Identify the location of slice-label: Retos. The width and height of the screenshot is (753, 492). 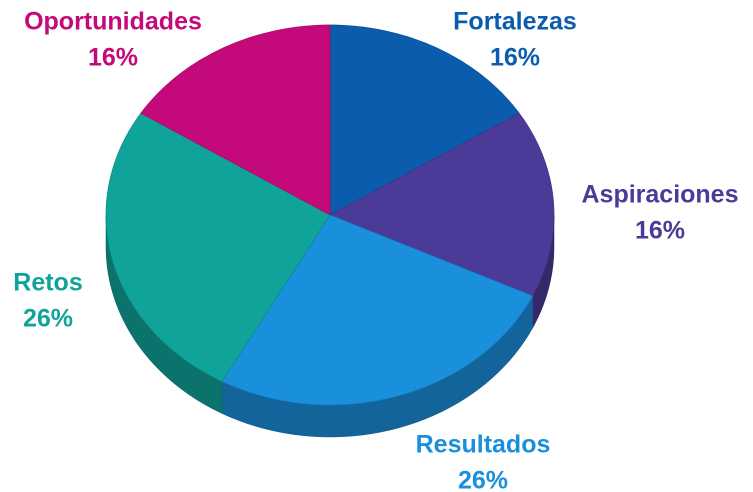
(47, 283).